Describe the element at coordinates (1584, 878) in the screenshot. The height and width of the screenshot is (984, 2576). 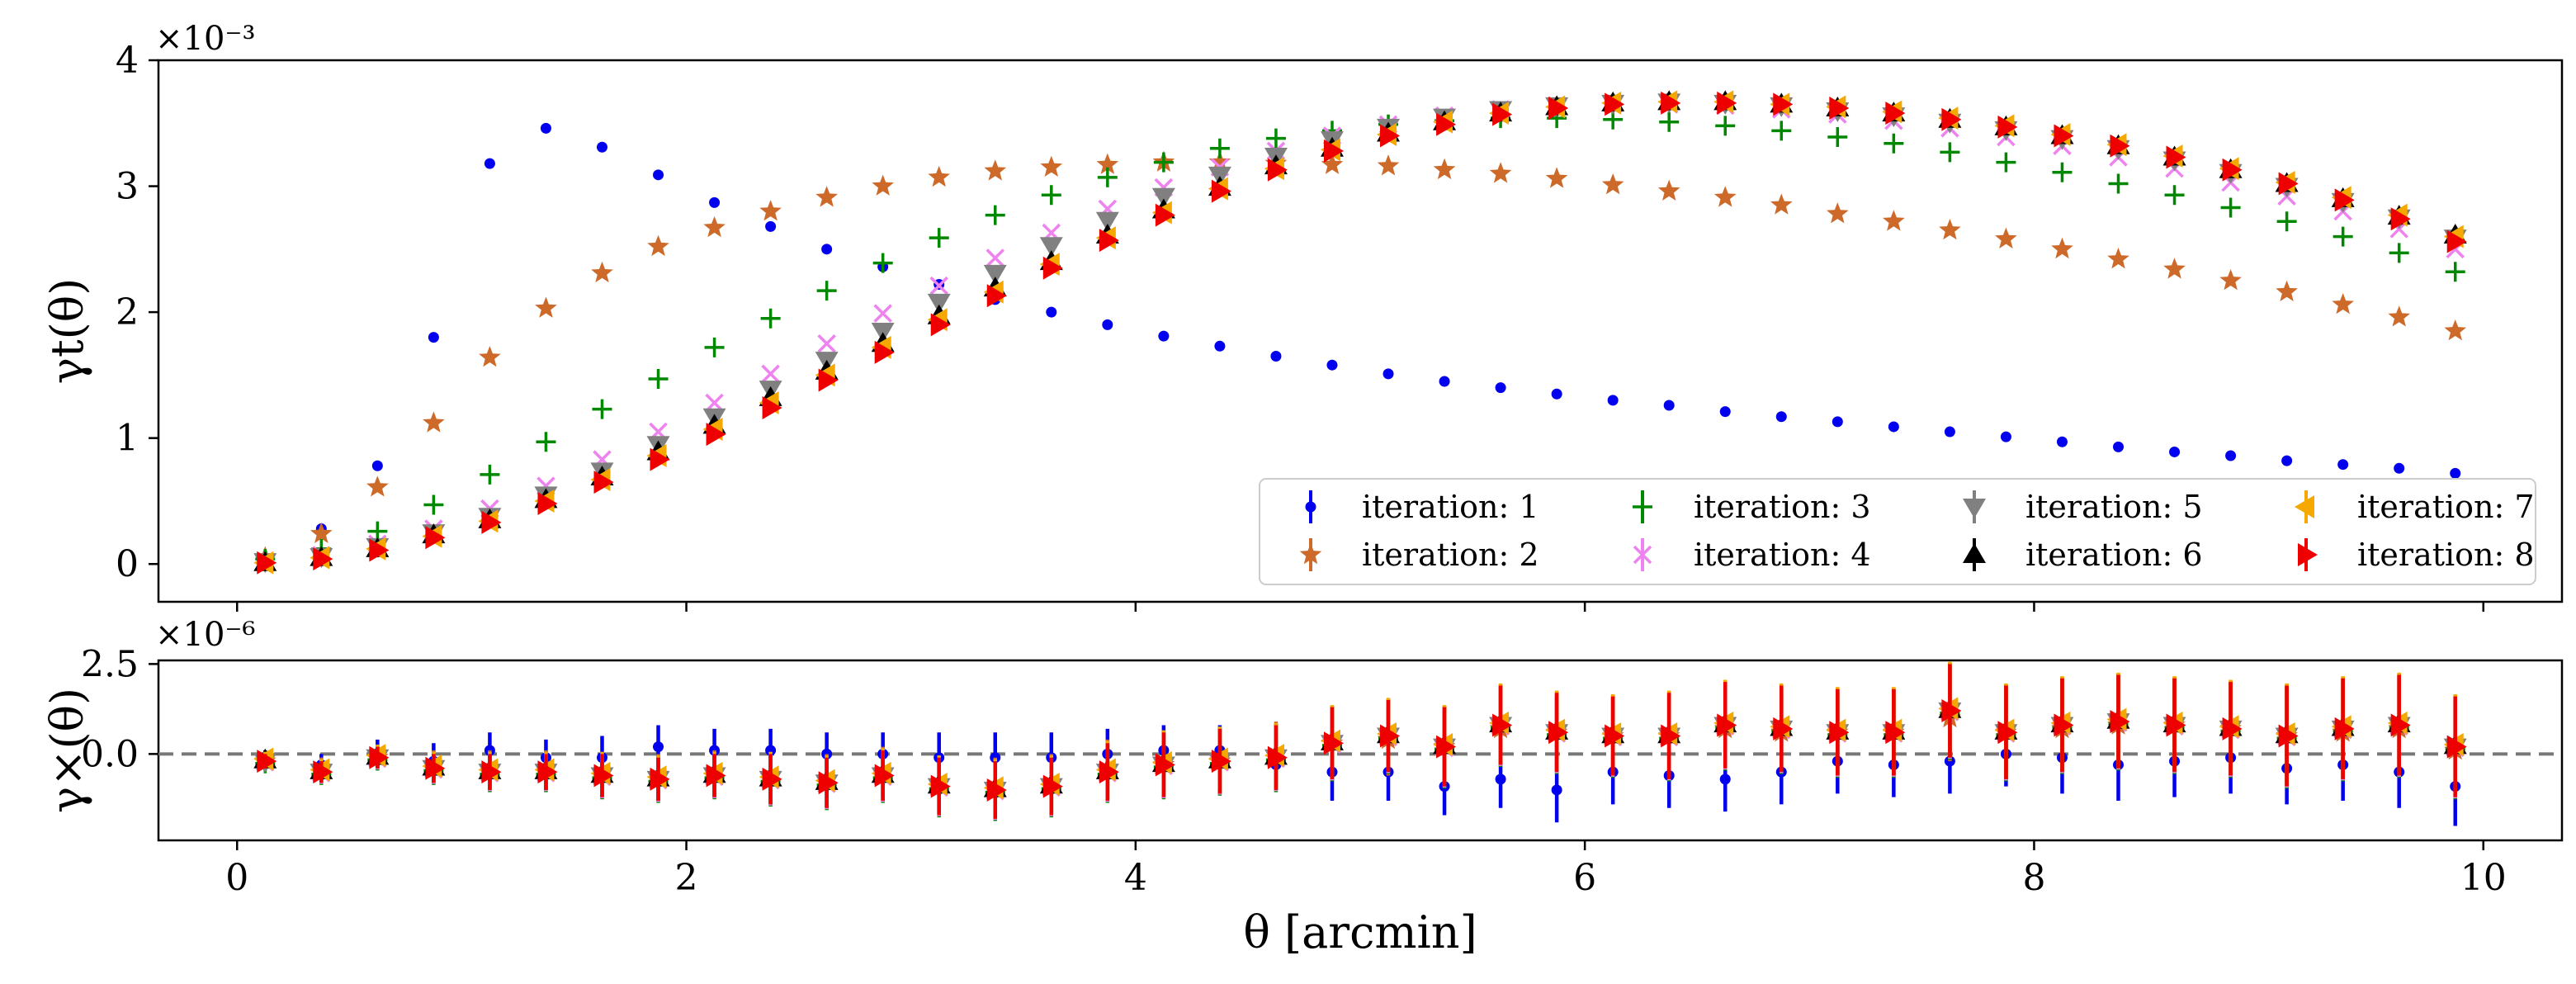
I see `x-tick-label: 6` at that location.